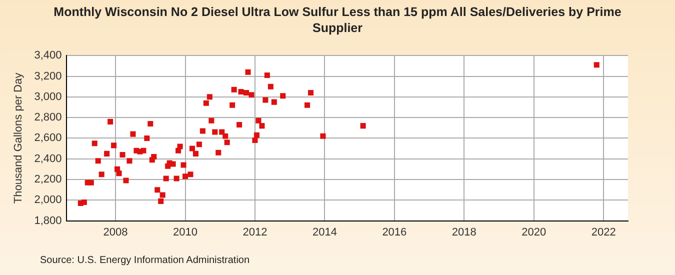 This screenshot has height=275, width=675. I want to click on x-tick-label: 2020, so click(534, 232).